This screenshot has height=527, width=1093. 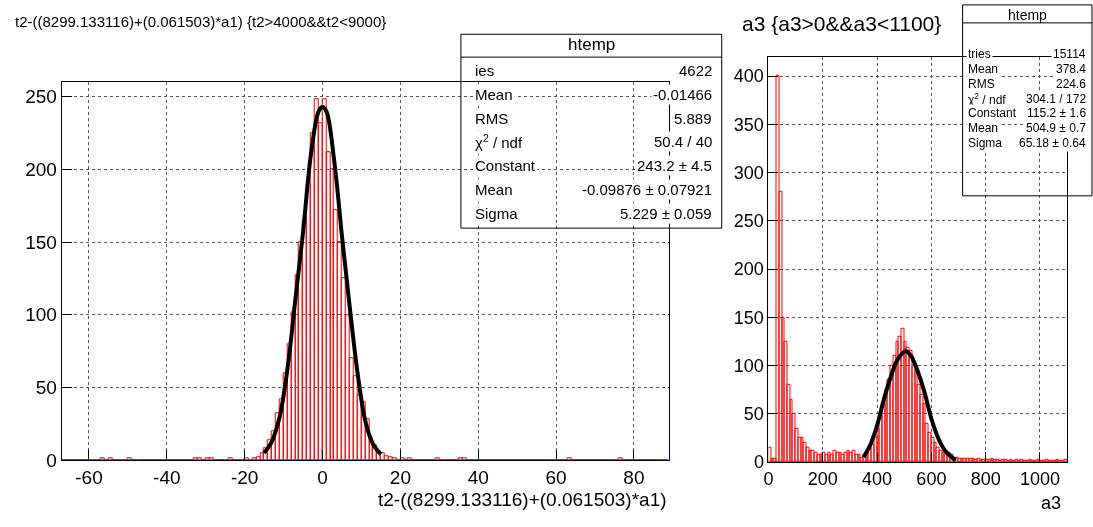 I want to click on text: 4622, so click(x=696, y=70).